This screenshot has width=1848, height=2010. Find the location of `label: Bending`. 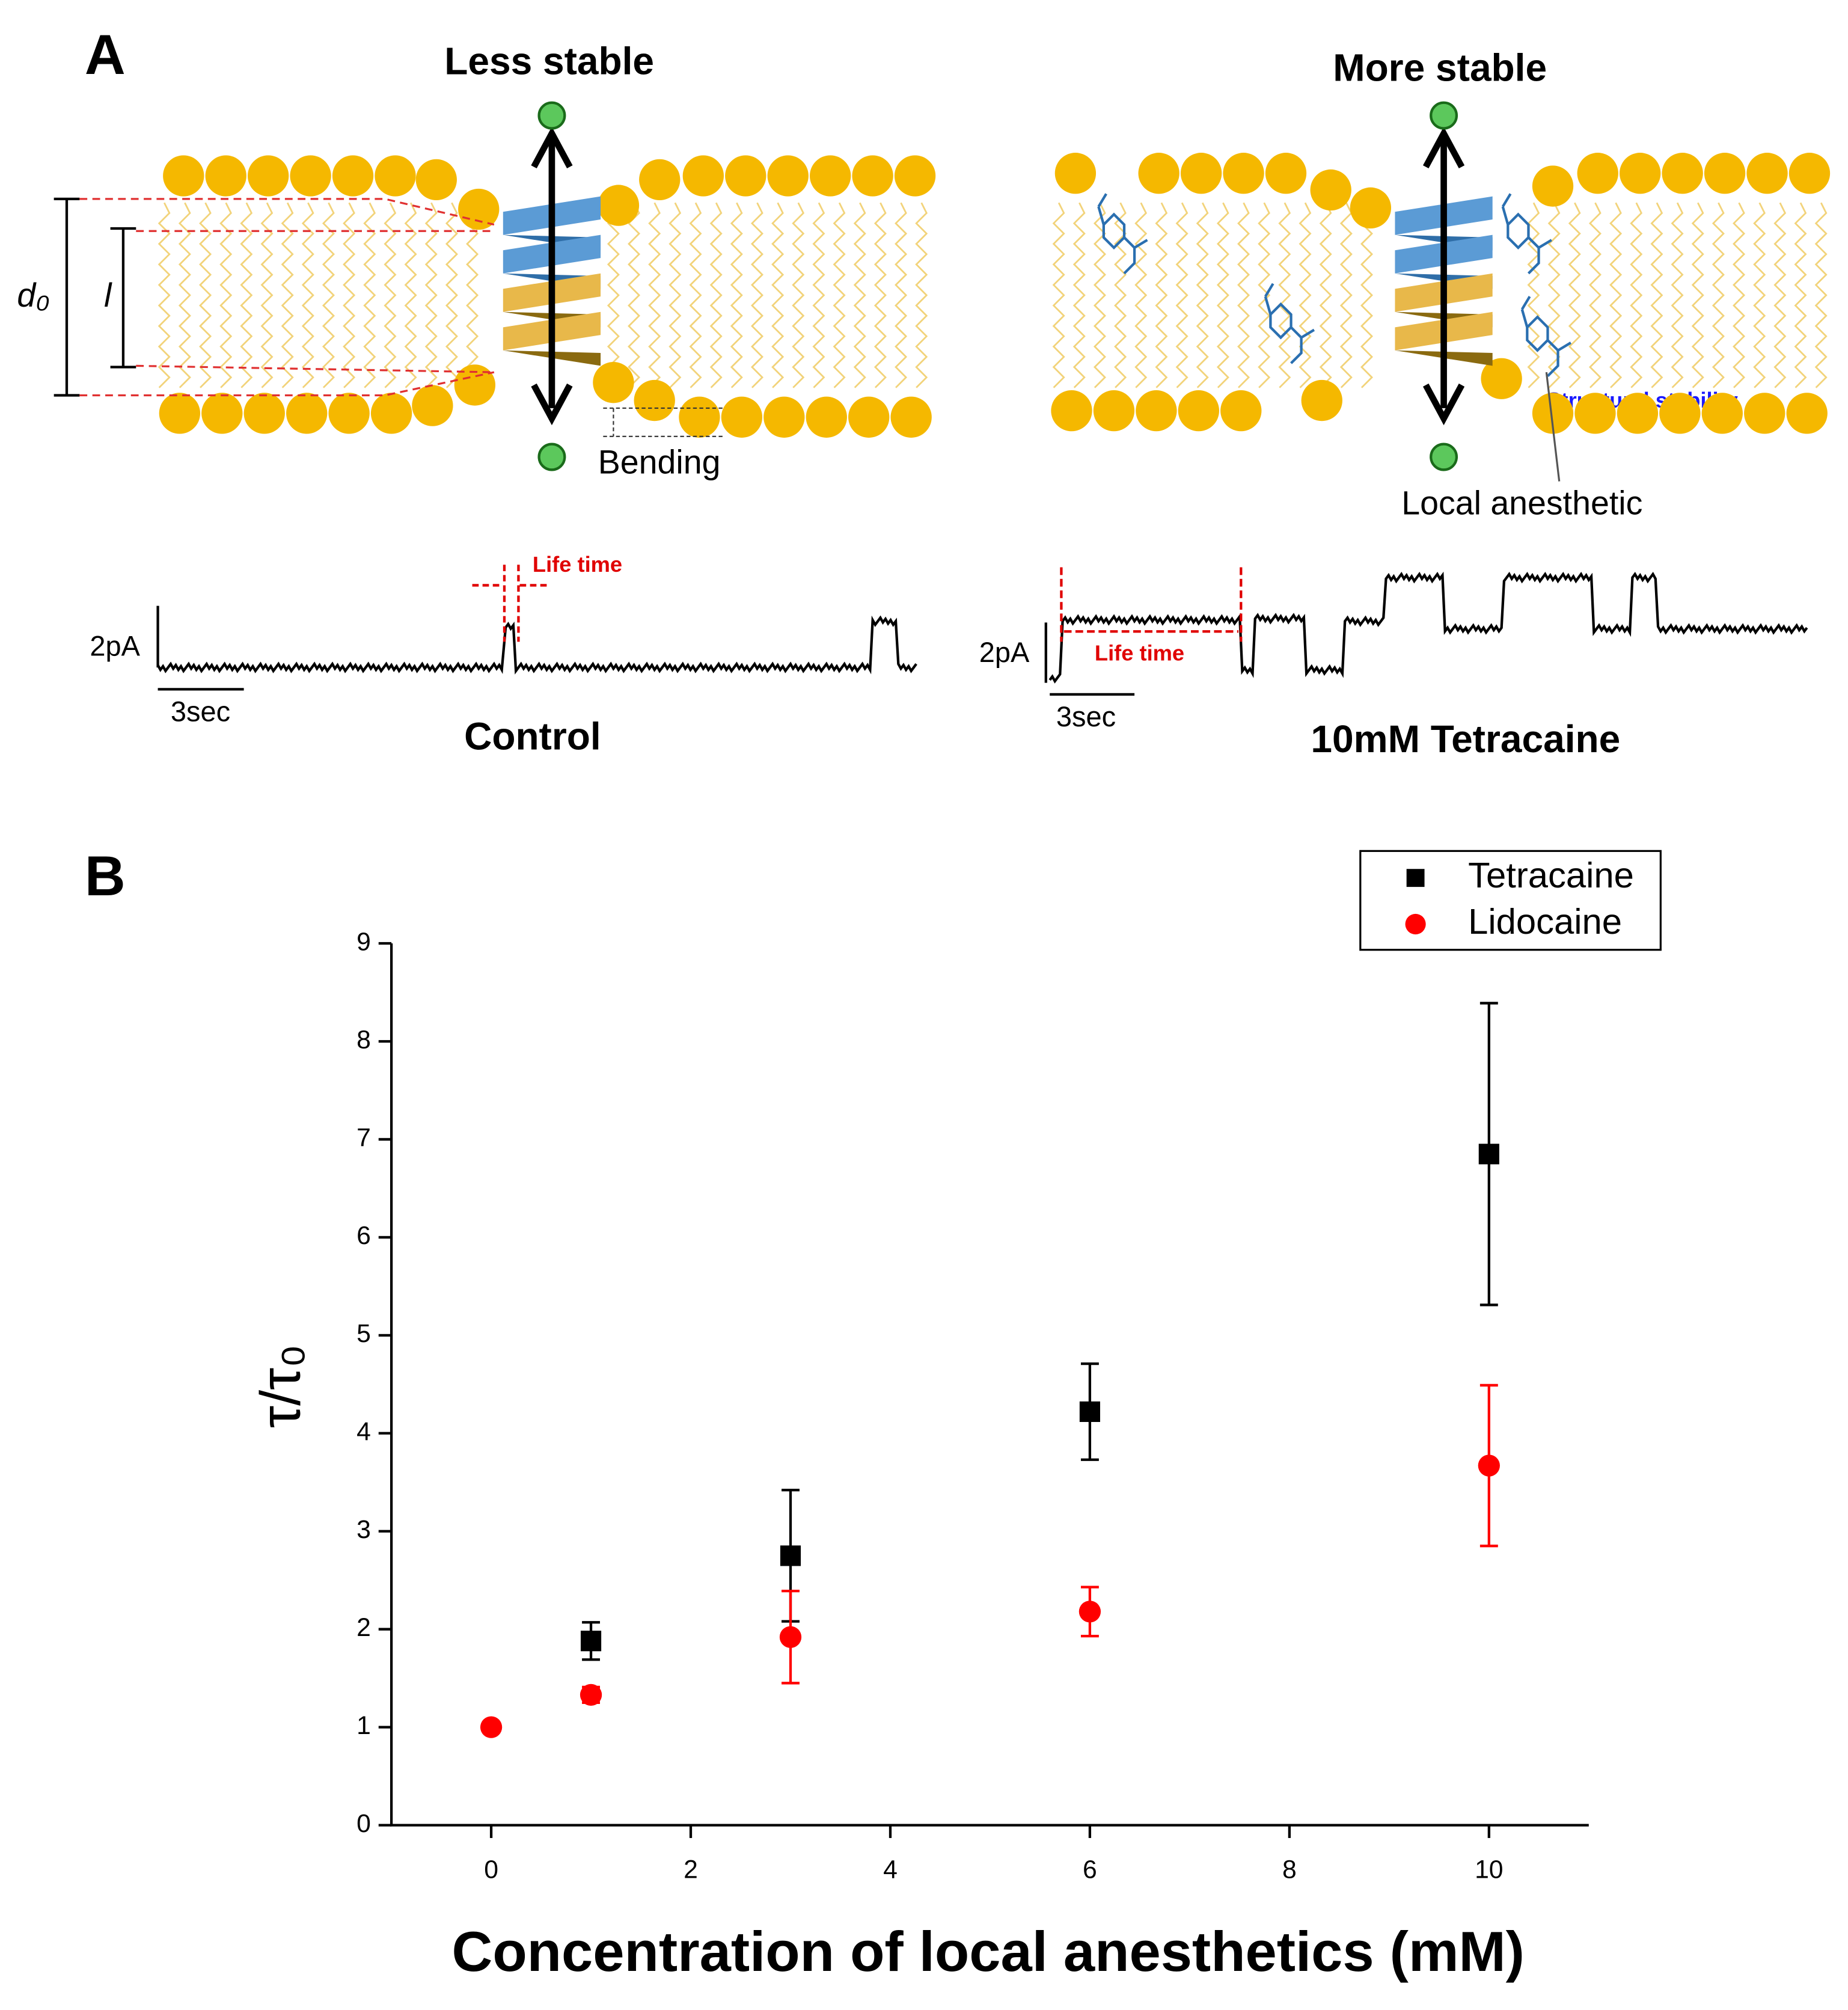

label: Bending is located at coordinates (659, 462).